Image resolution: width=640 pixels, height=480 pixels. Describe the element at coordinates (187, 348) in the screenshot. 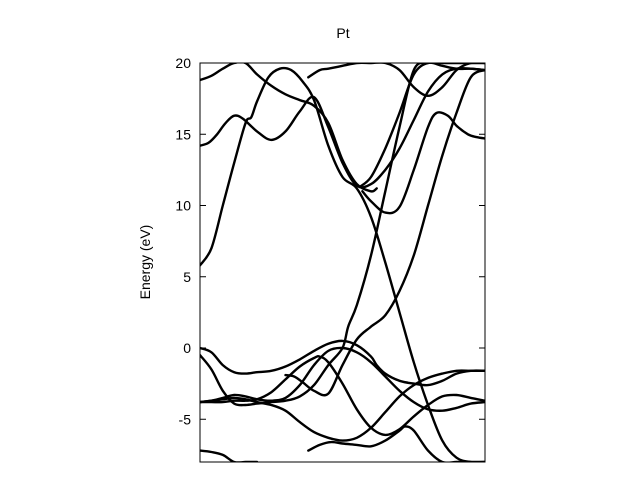

I see `y-tick-label: 0` at that location.